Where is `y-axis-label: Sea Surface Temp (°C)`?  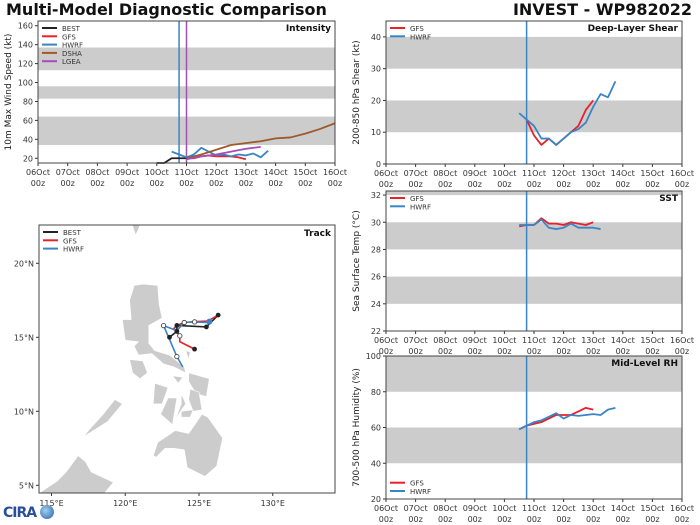
y-axis-label: Sea Surface Temp (°C) is located at coordinates (357, 260).